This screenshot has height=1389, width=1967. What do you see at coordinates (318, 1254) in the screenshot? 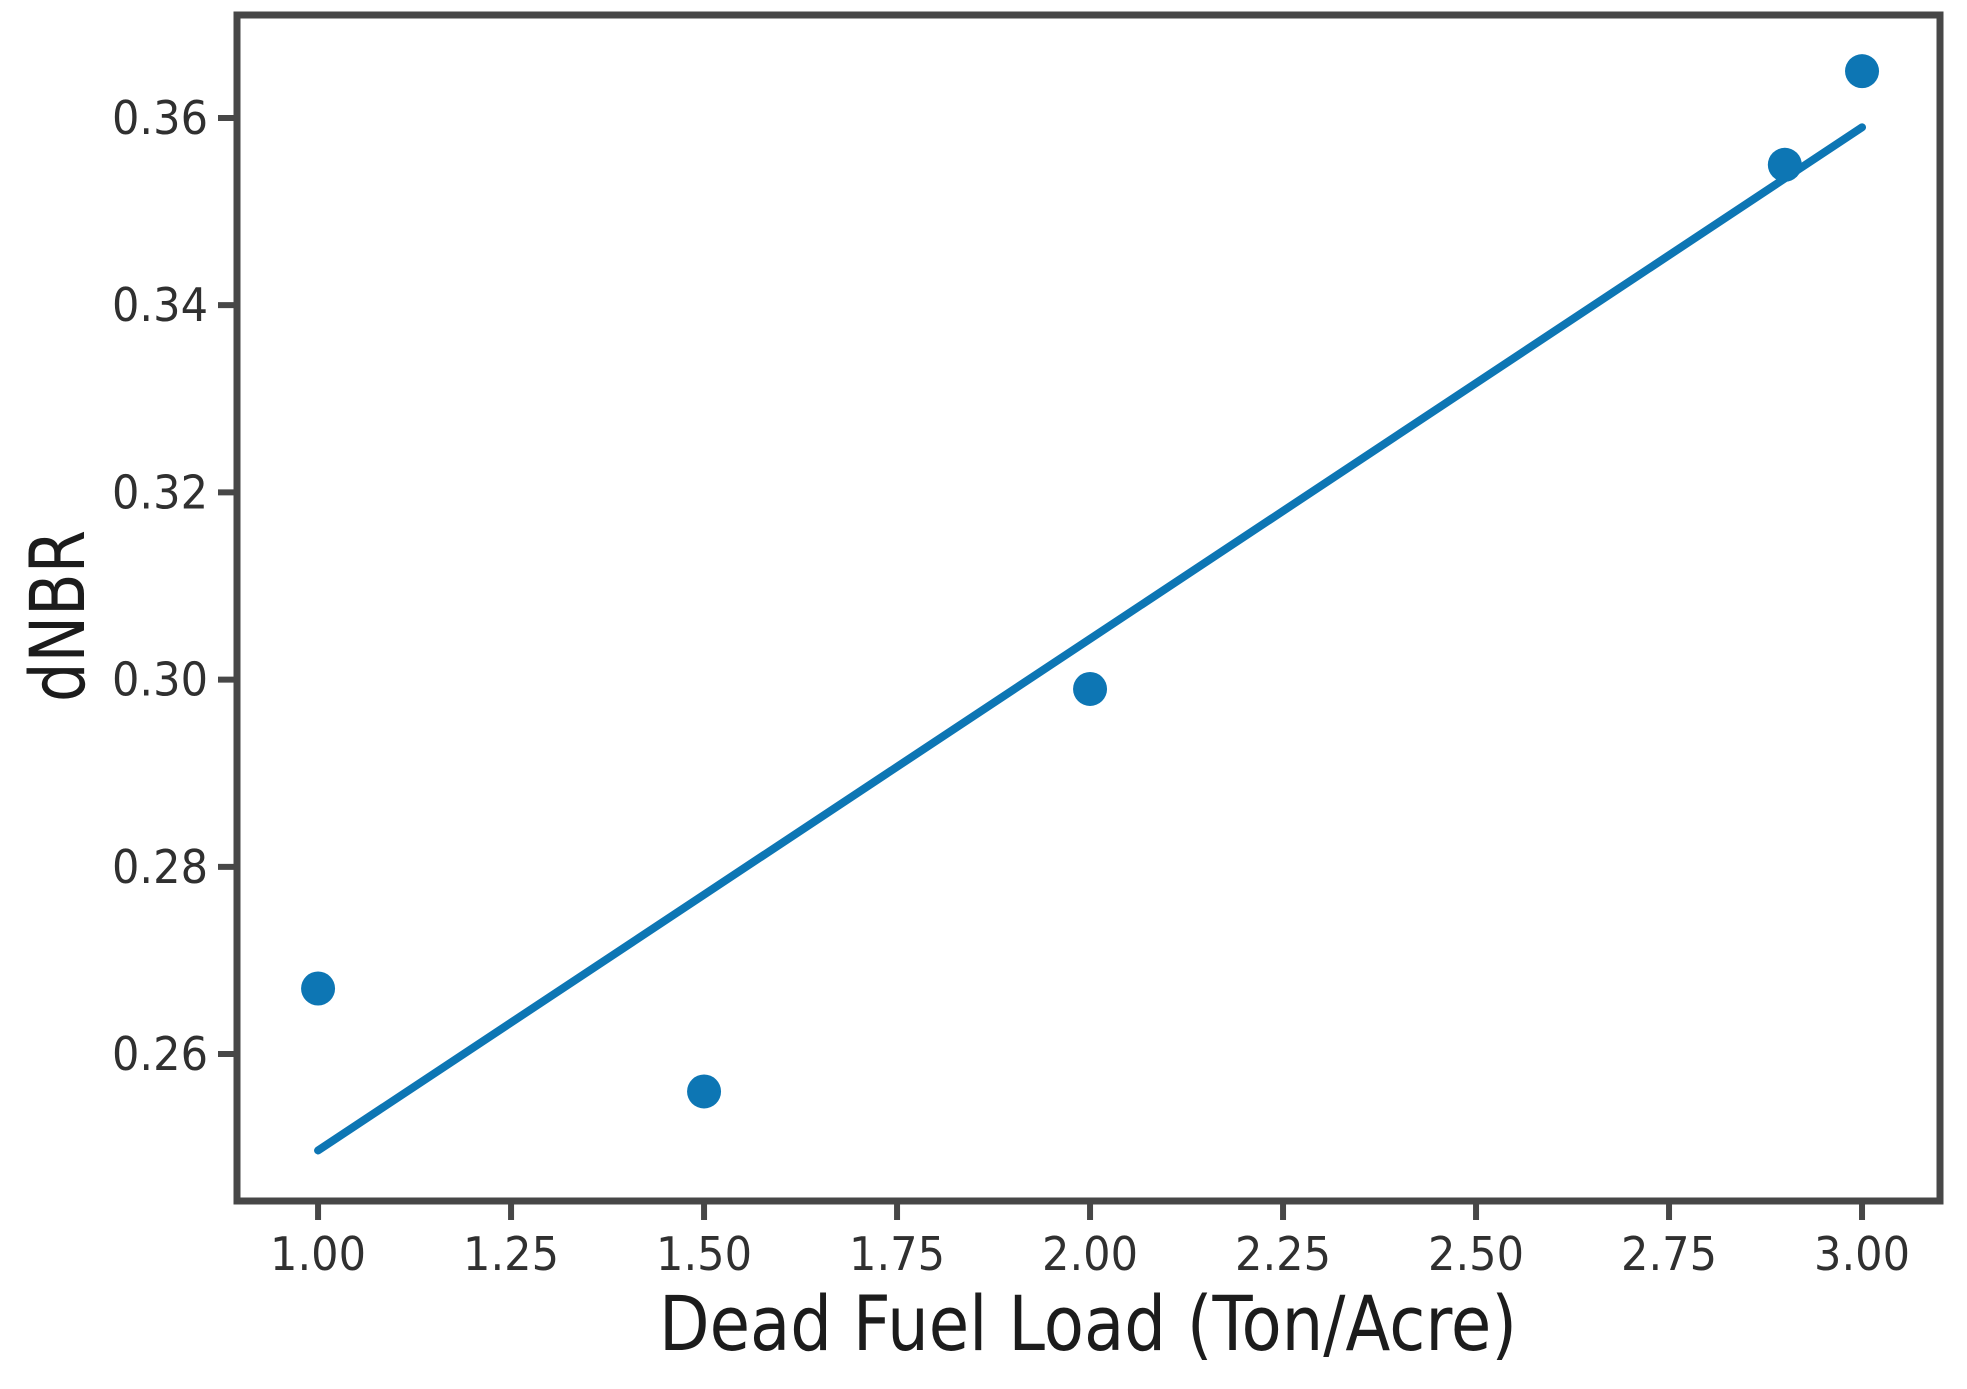
I see `x-tick-label: 1.00` at bounding box center [318, 1254].